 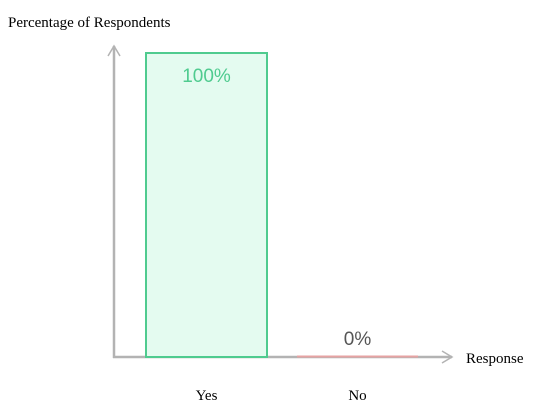 I want to click on x-tick-label-yes: Yes, so click(x=207, y=396).